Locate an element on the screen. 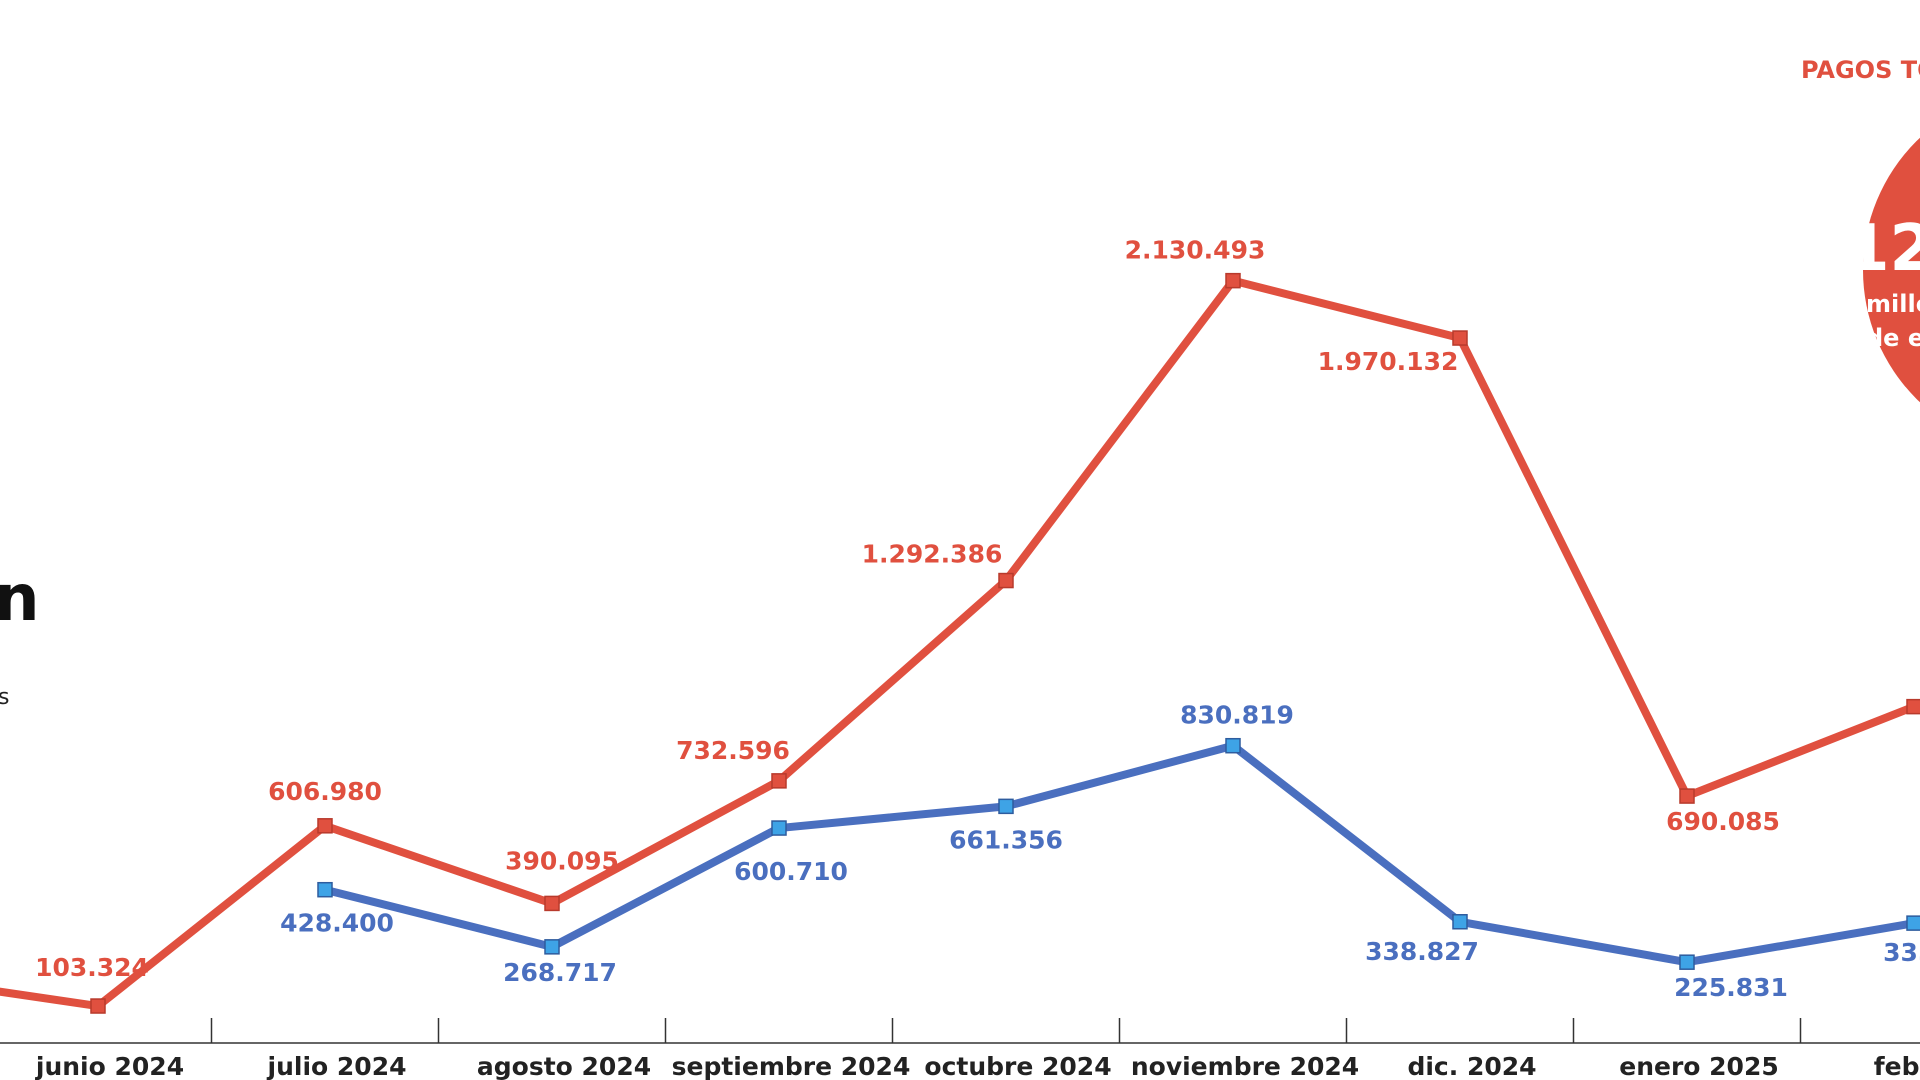 This screenshot has height=1080, width=1920. data-label: 428.400 is located at coordinates (337, 923).